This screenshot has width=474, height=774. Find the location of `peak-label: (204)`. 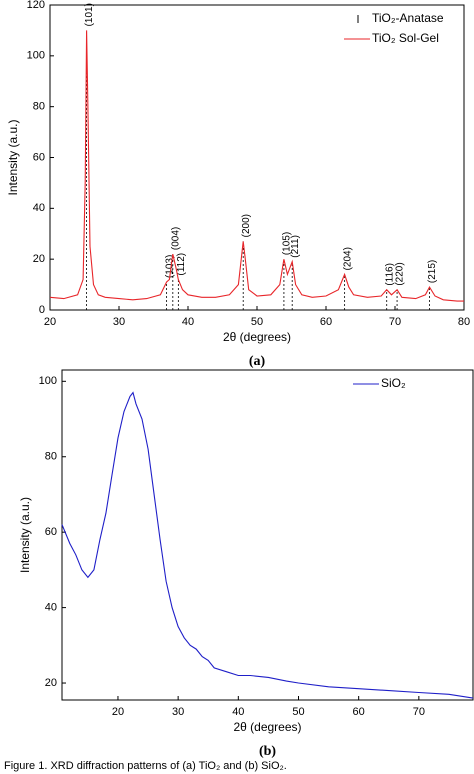

peak-label: (204) is located at coordinates (347, 258).